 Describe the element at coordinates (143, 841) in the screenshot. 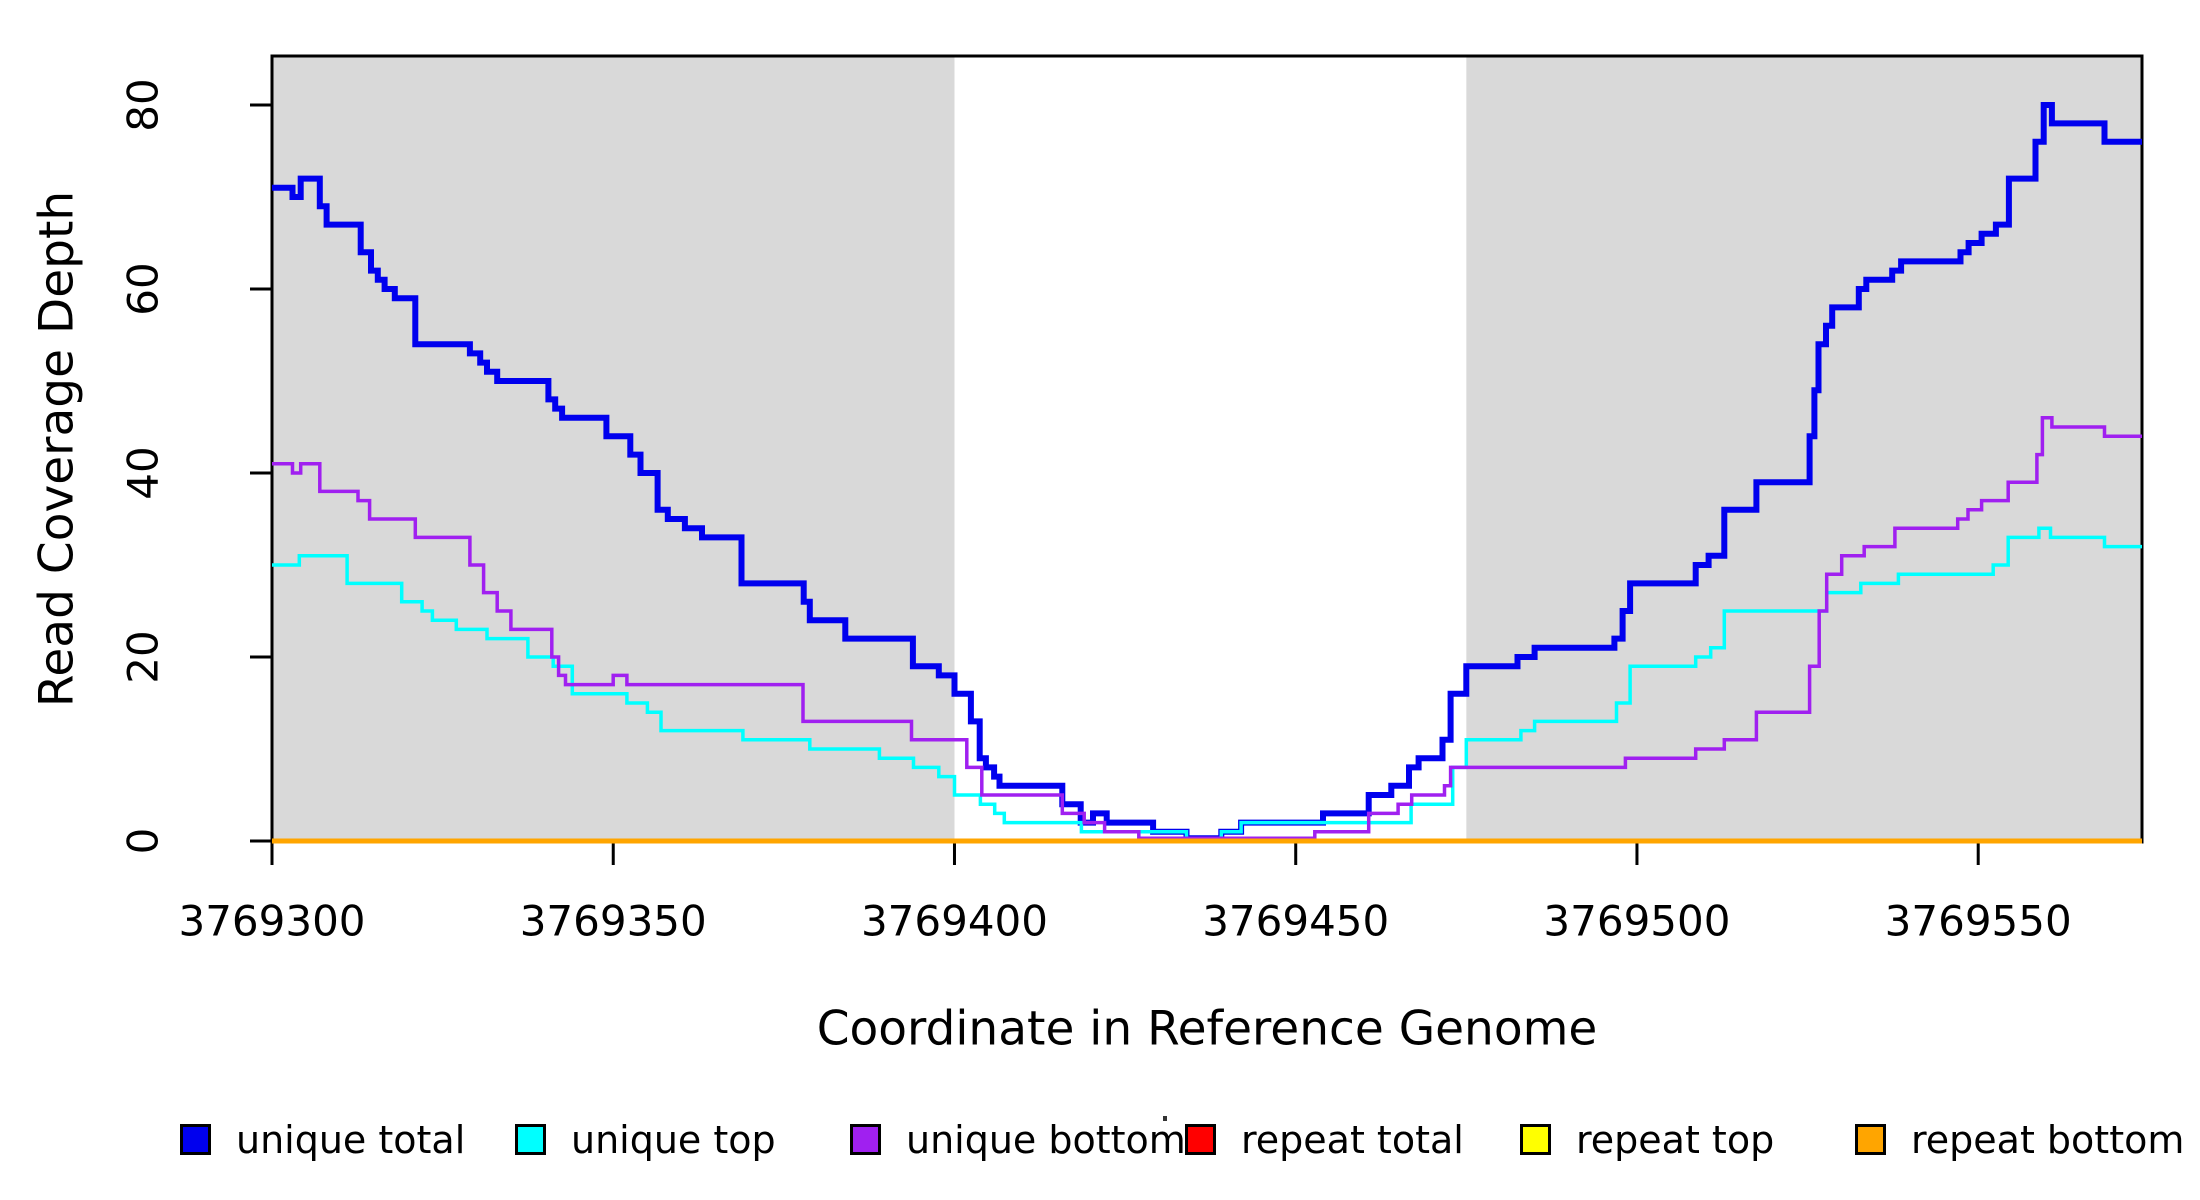

I see `y-tick-label: 0` at that location.